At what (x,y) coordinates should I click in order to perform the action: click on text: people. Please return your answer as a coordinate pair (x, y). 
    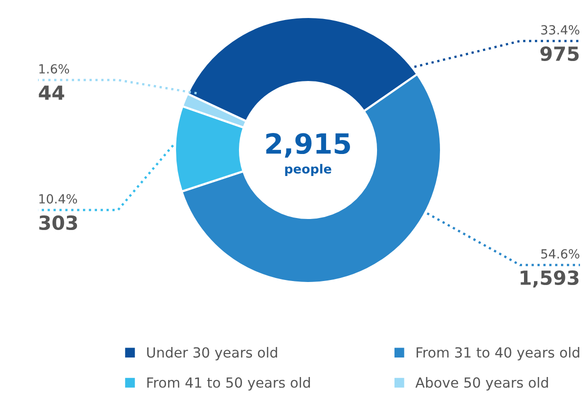
    Looking at the image, I should click on (308, 170).